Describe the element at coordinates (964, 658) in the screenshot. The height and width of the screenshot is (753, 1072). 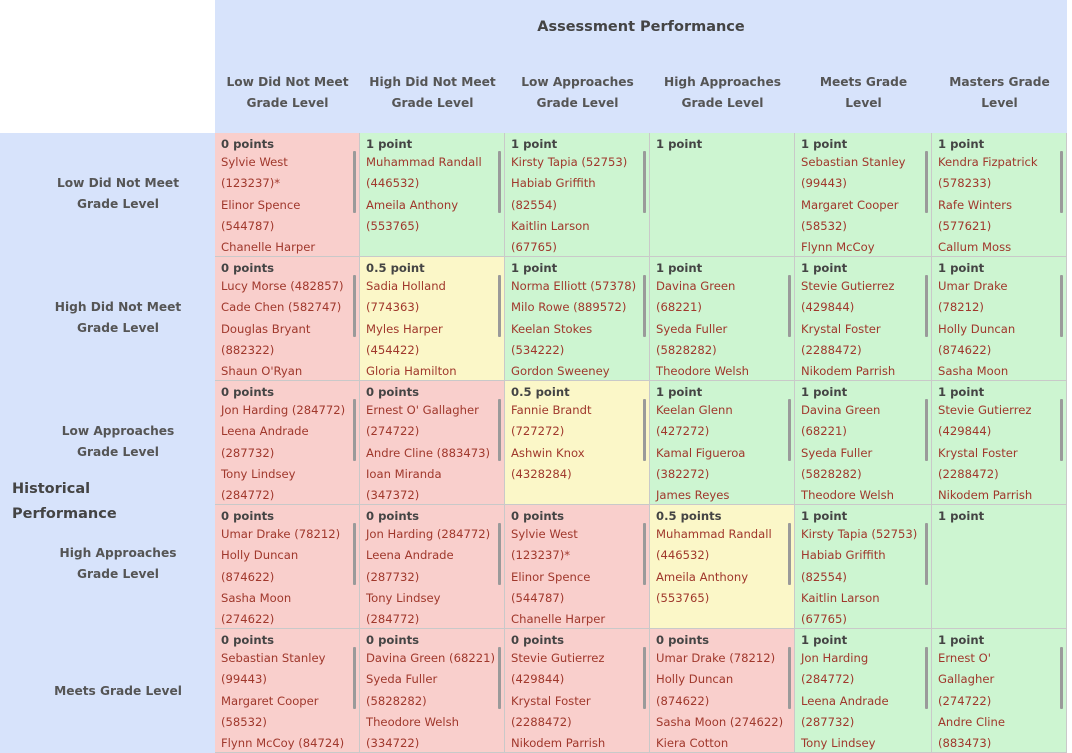
I see `student-entry: Ernest O'` at that location.